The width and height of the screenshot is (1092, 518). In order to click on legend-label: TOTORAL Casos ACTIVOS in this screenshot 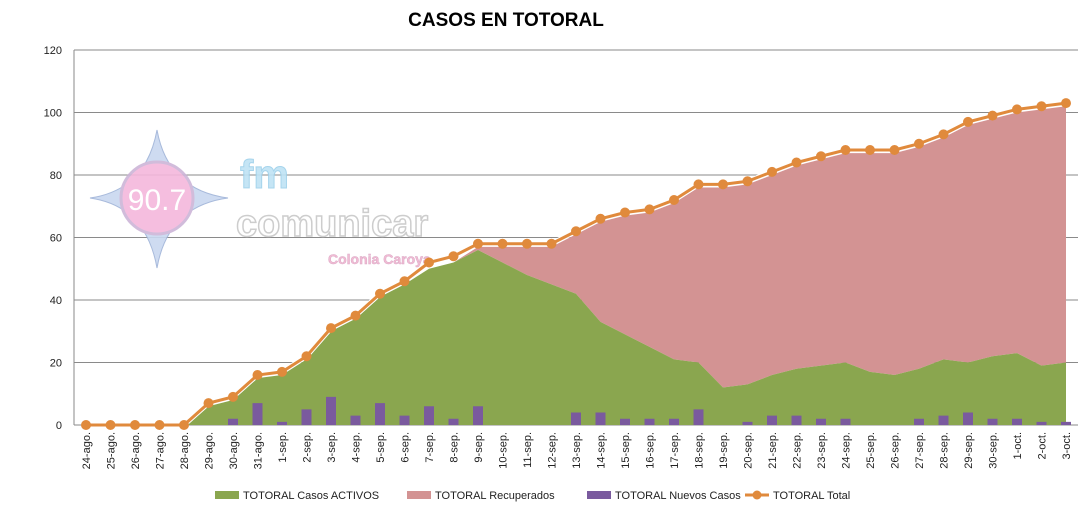, I will do `click(311, 496)`.